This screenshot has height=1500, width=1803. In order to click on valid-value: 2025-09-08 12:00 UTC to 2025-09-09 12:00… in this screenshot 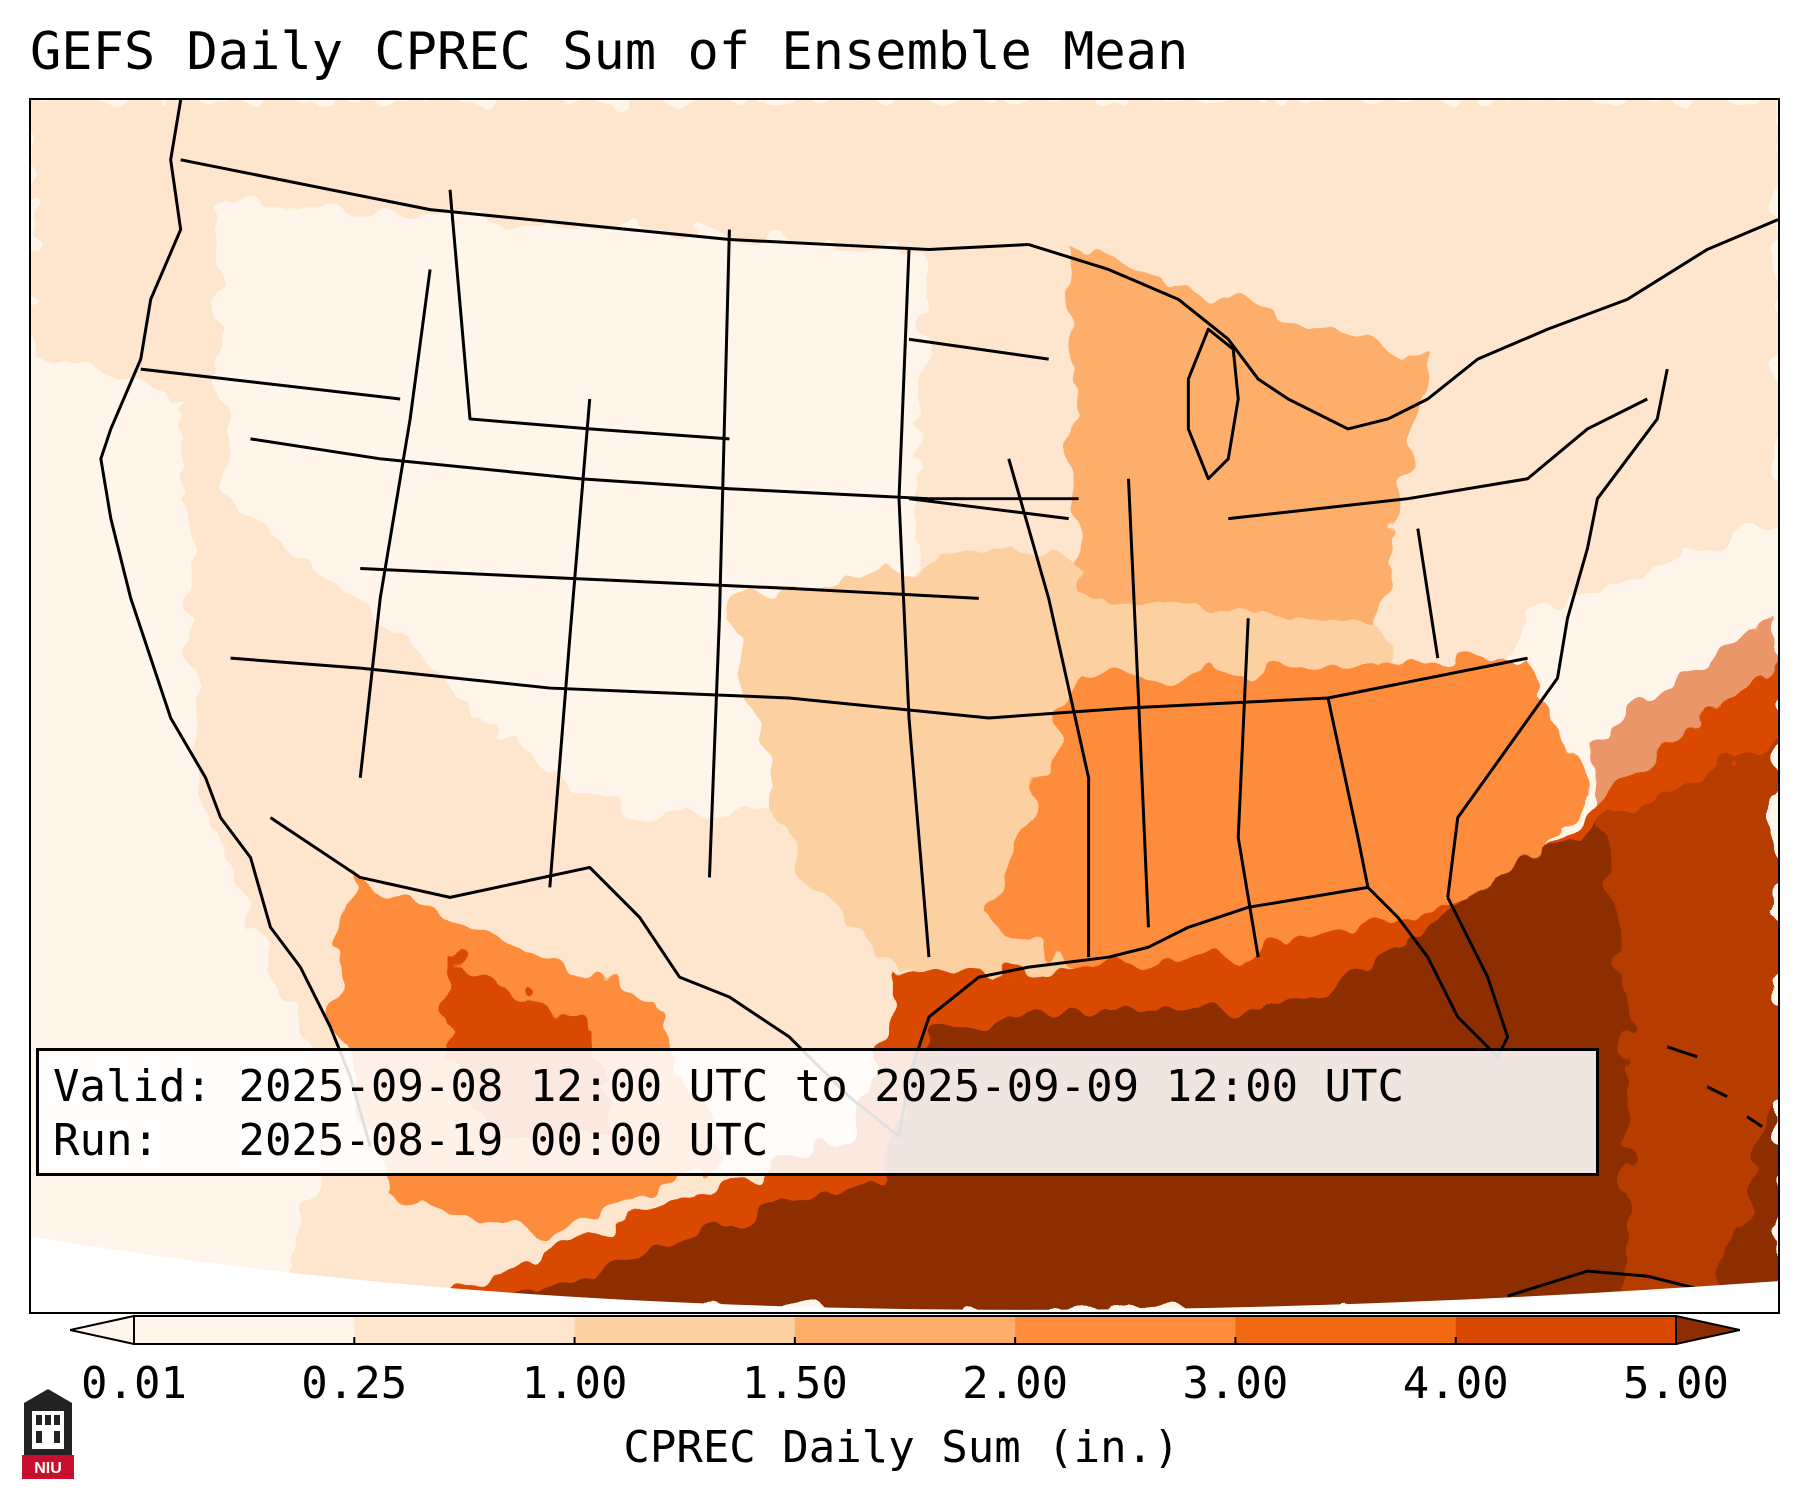, I will do `click(821, 1086)`.